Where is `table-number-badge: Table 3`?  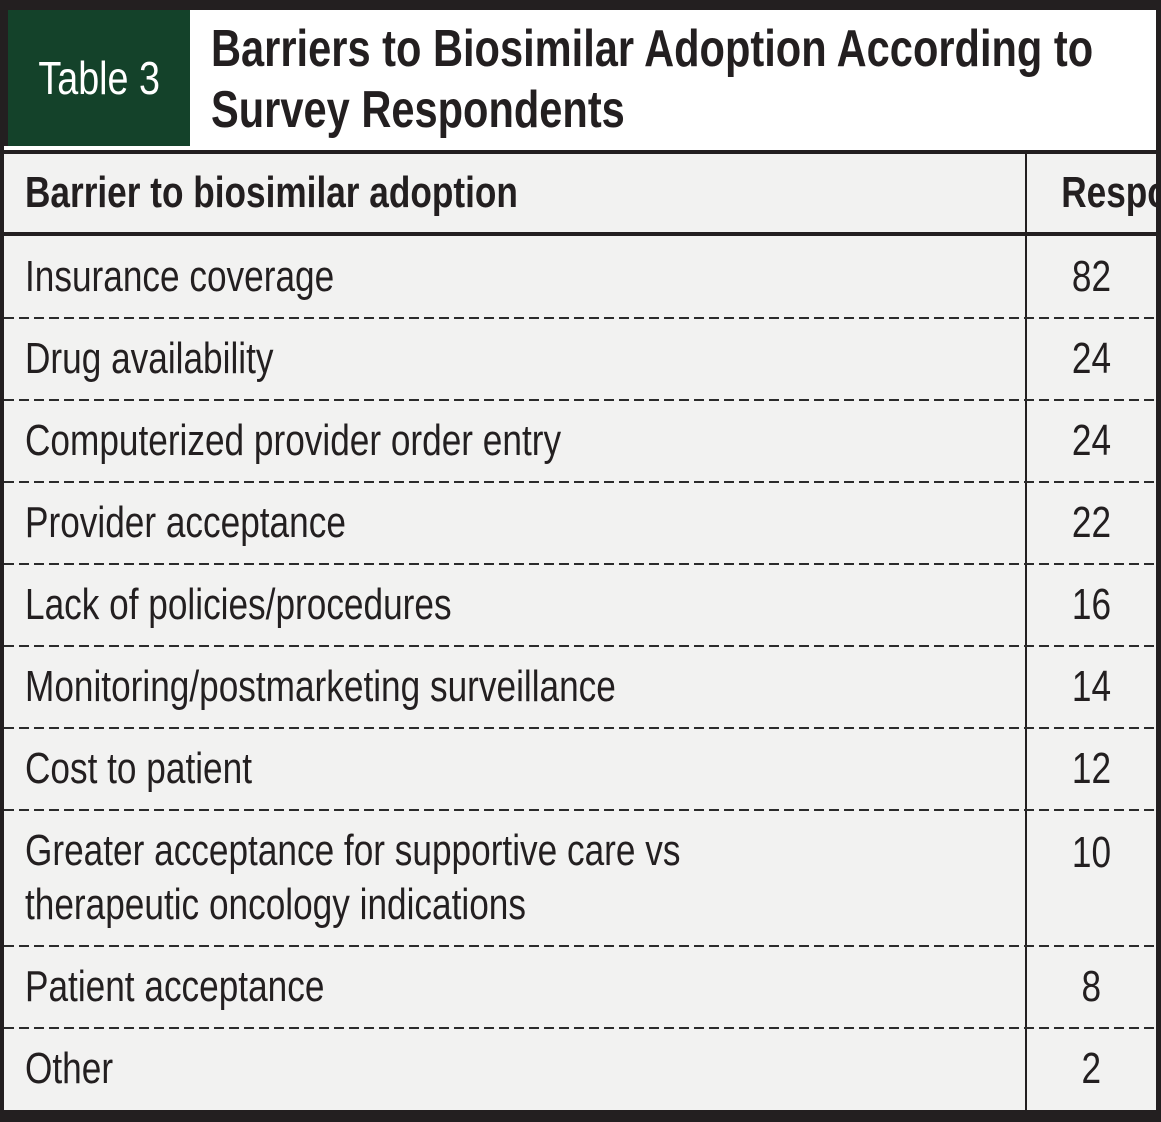 table-number-badge: Table 3 is located at coordinates (97, 78).